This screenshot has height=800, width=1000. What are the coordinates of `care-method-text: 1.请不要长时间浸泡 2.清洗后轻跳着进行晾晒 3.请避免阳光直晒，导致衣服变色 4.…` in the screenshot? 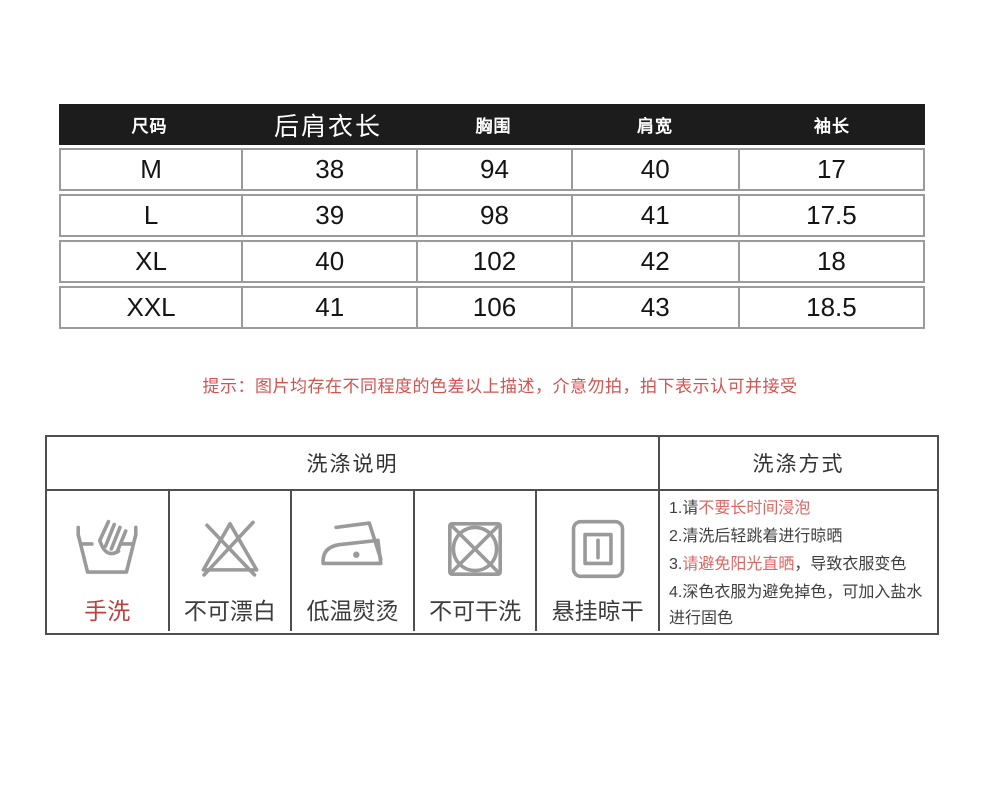 It's located at (798, 561).